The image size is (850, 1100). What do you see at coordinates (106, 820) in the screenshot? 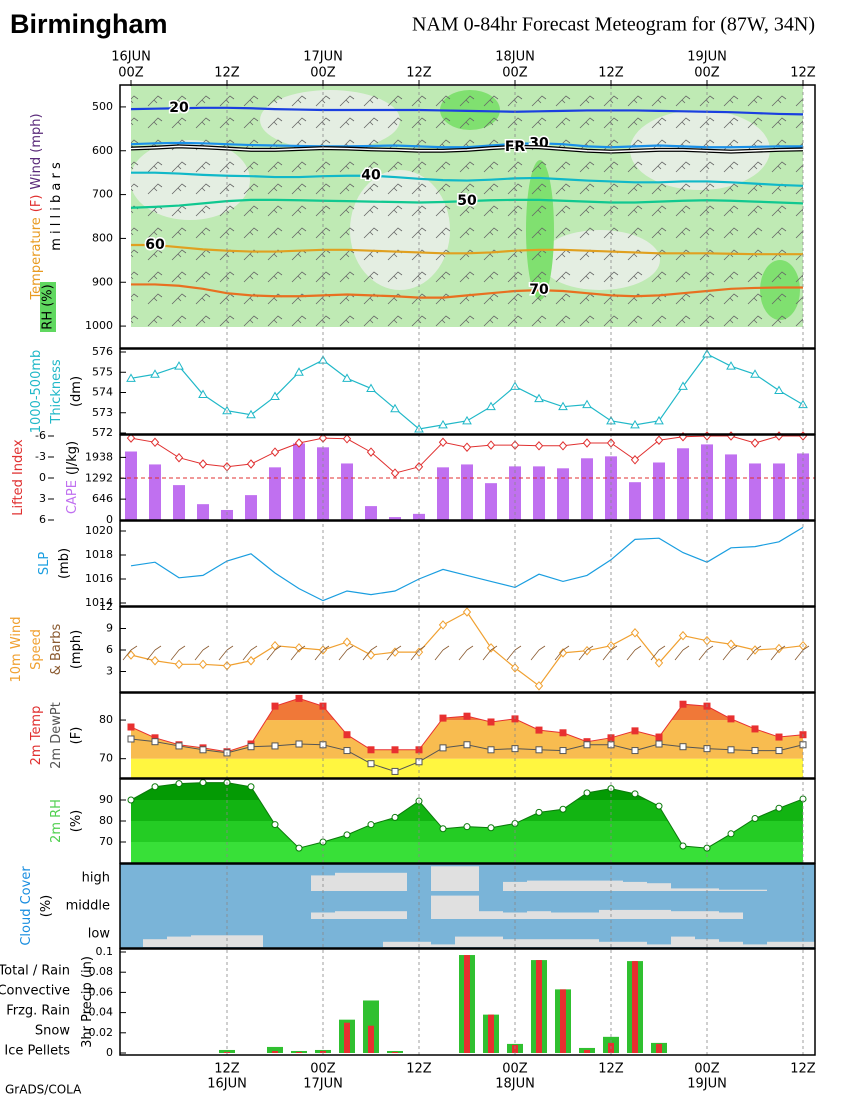
I see `y-tick-label: 80` at bounding box center [106, 820].